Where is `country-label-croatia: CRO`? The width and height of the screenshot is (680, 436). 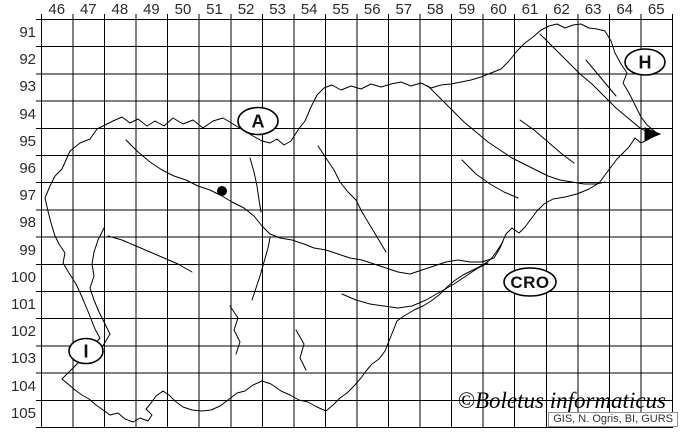
country-label-croatia: CRO is located at coordinates (530, 282).